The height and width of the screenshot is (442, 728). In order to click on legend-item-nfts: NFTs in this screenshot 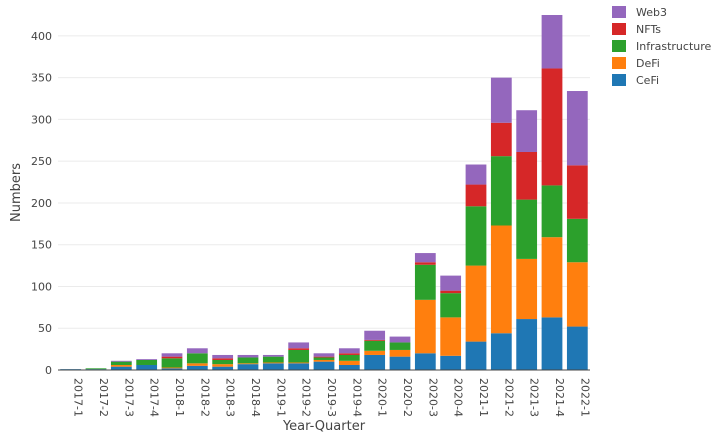, I will do `click(648, 29)`.